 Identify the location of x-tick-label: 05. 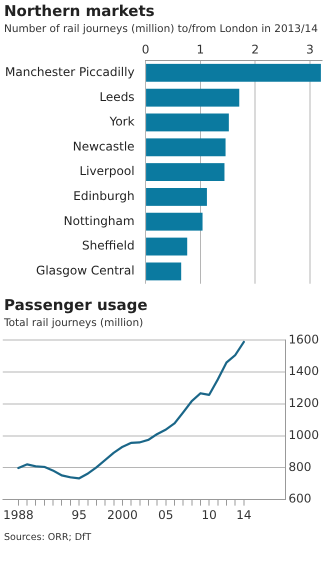
(166, 515).